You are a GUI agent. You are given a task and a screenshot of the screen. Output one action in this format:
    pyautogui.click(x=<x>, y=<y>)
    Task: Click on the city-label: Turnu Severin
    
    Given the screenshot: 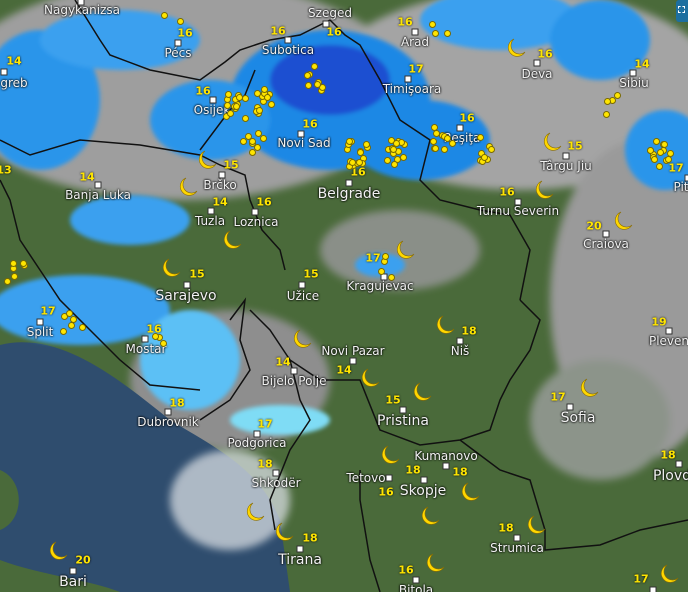 What is the action you would take?
    pyautogui.click(x=518, y=211)
    